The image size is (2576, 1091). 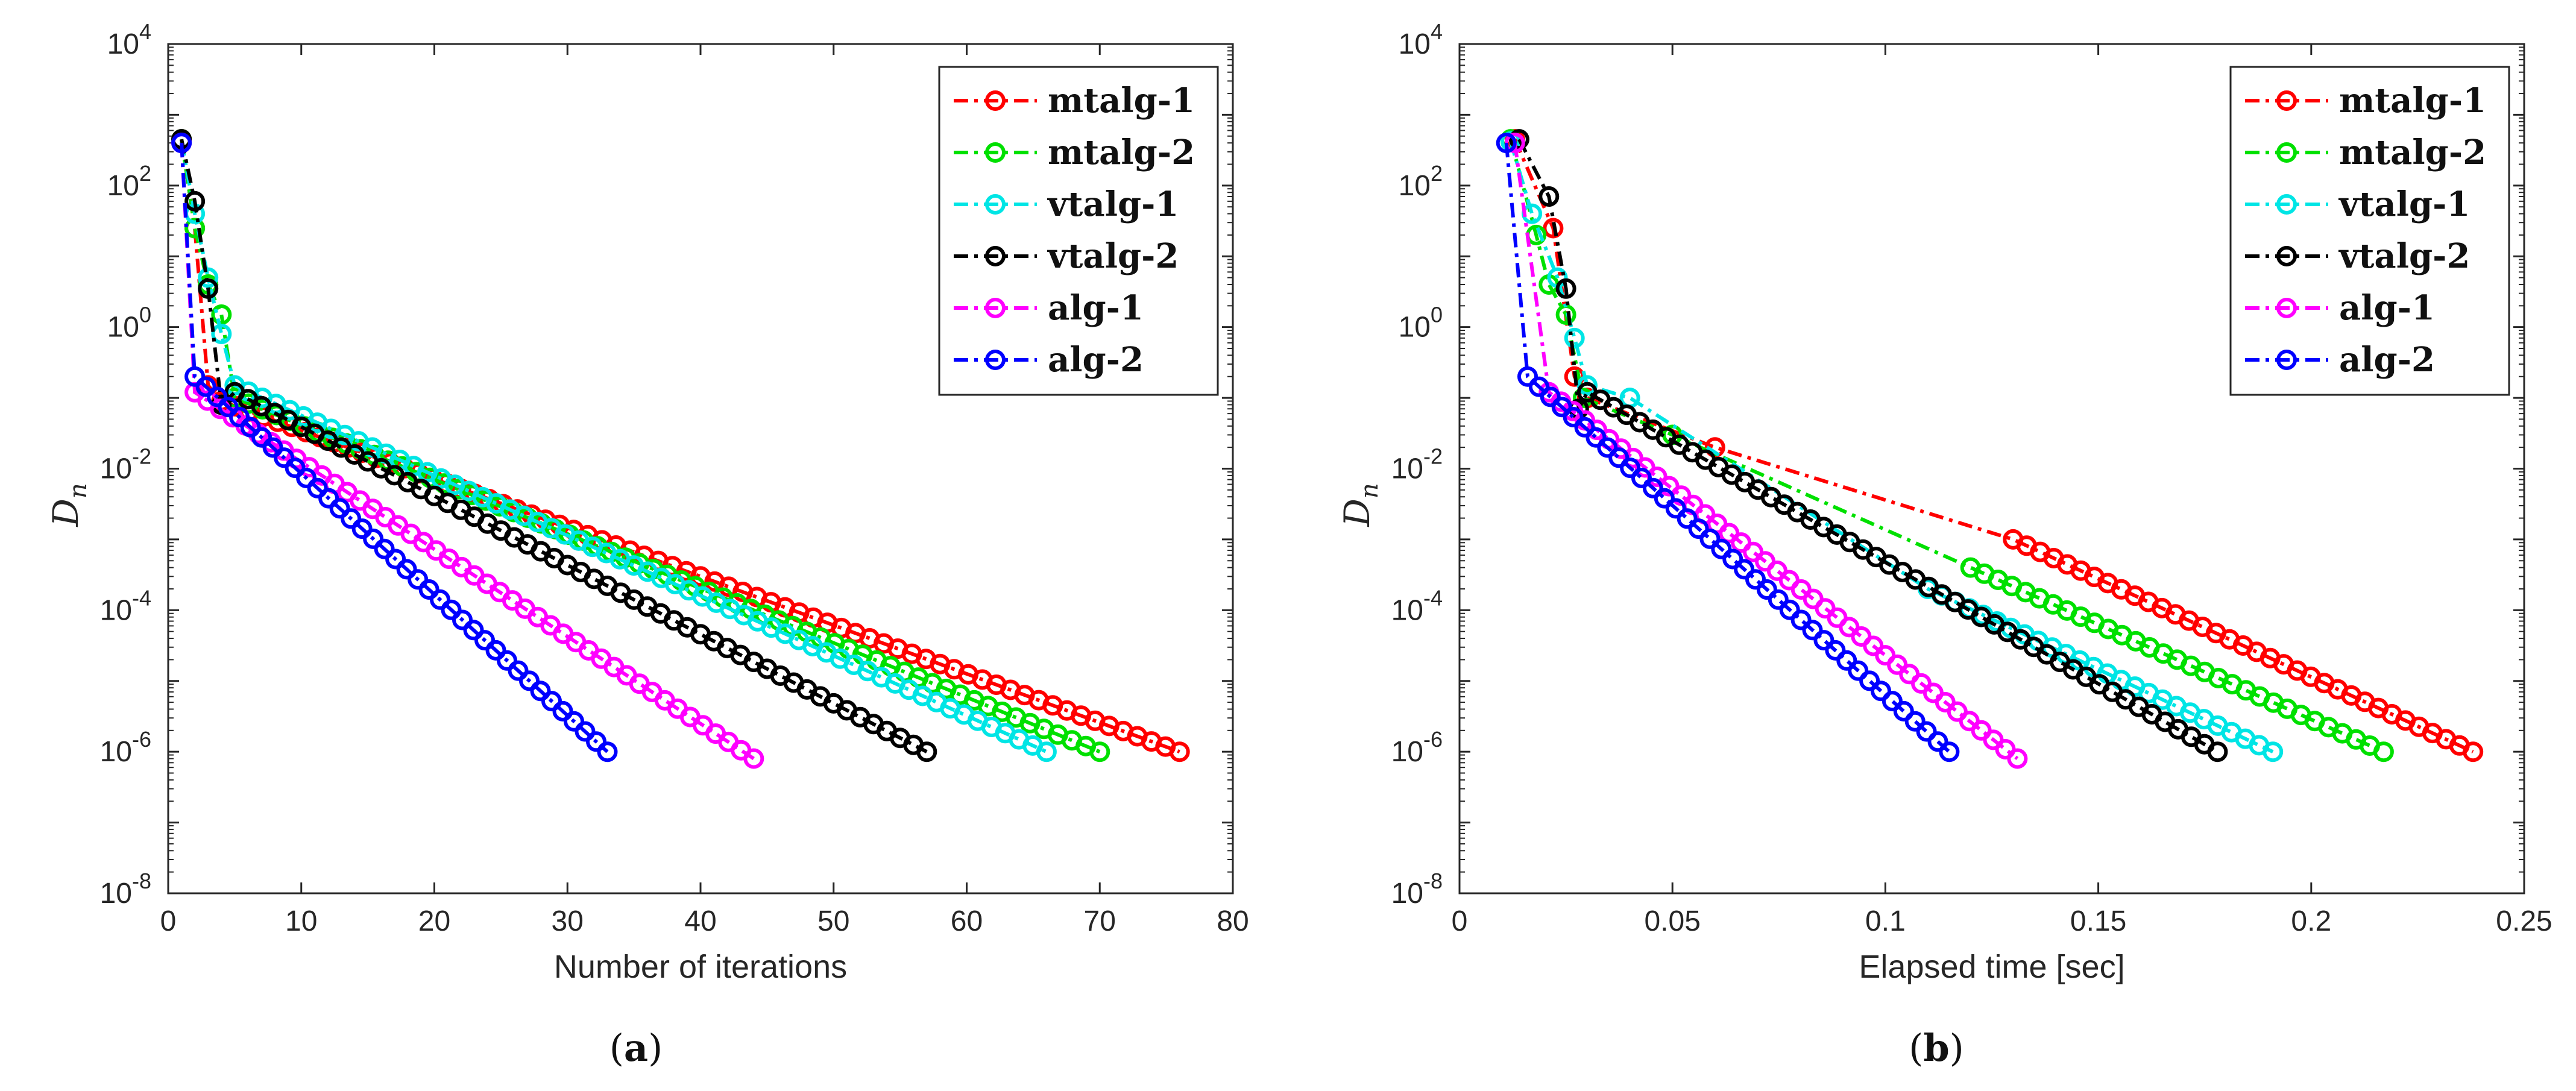 What do you see at coordinates (129, 324) in the screenshot?
I see `y-tick-label: 10⁰` at bounding box center [129, 324].